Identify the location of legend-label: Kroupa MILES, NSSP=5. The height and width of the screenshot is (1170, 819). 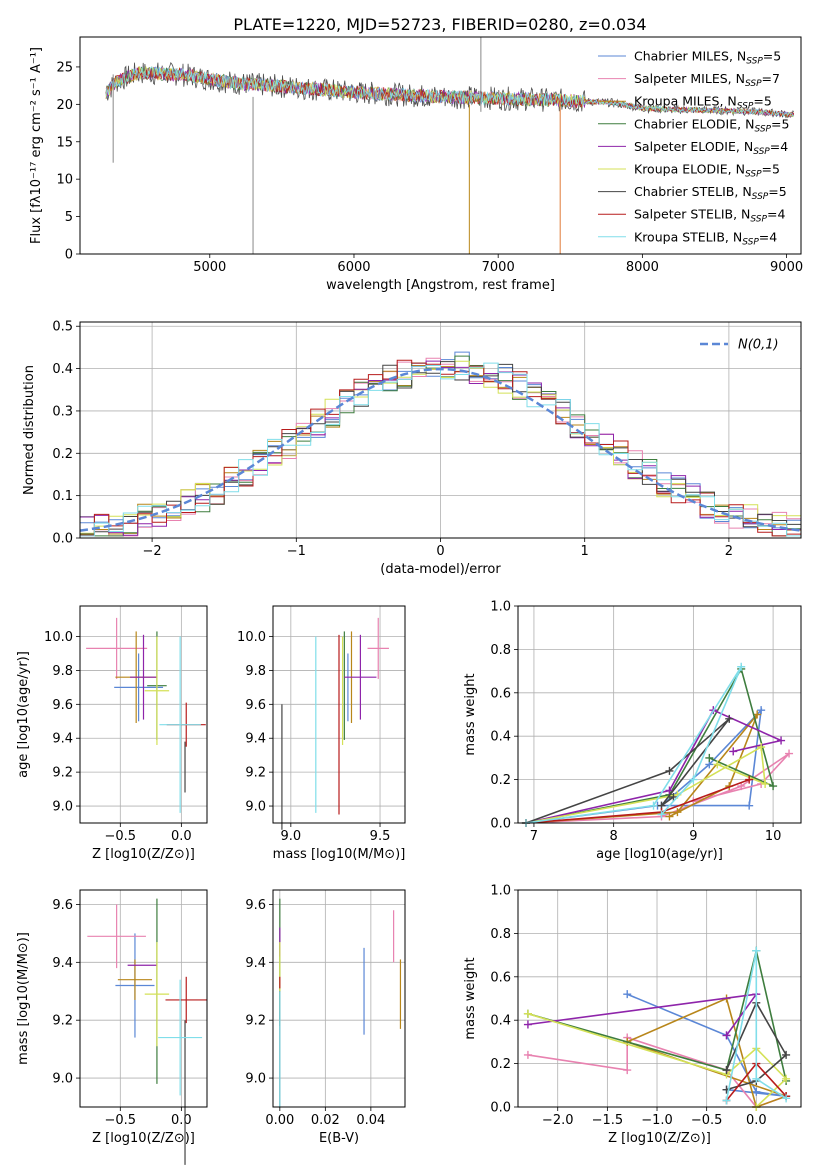
(703, 103).